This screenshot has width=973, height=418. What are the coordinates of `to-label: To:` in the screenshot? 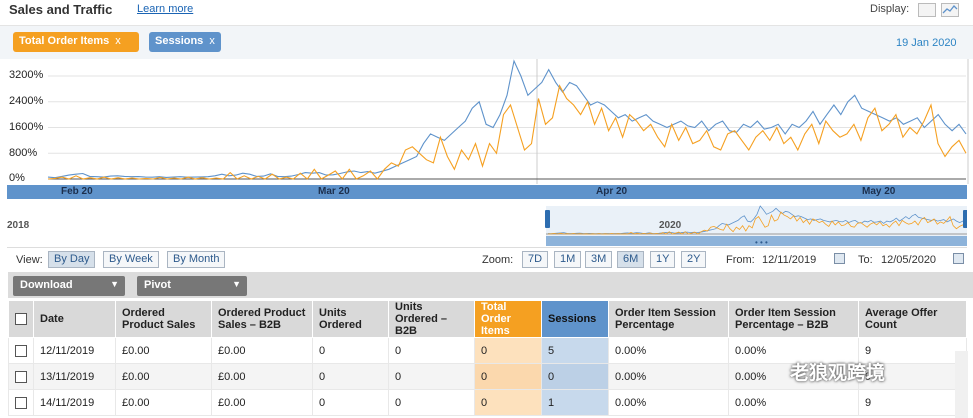 It's located at (865, 260).